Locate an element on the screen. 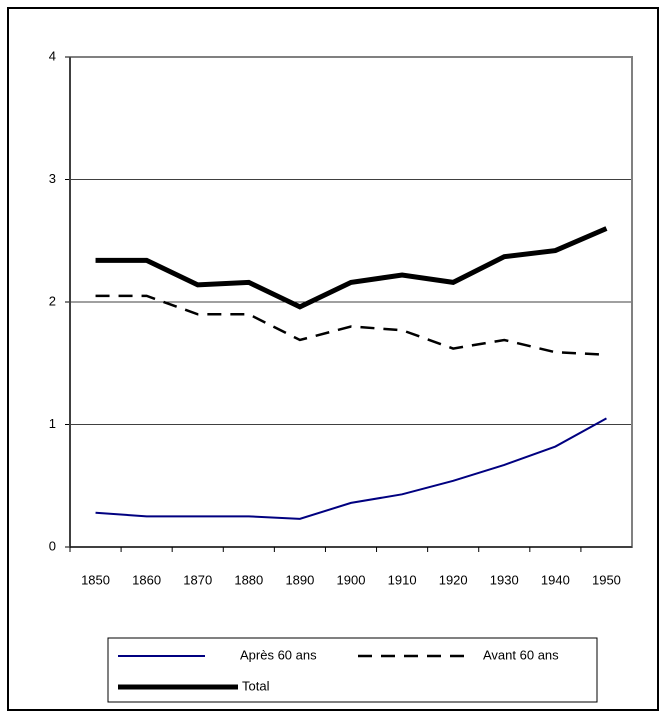  y-tick-label: 4 is located at coordinates (52, 55).